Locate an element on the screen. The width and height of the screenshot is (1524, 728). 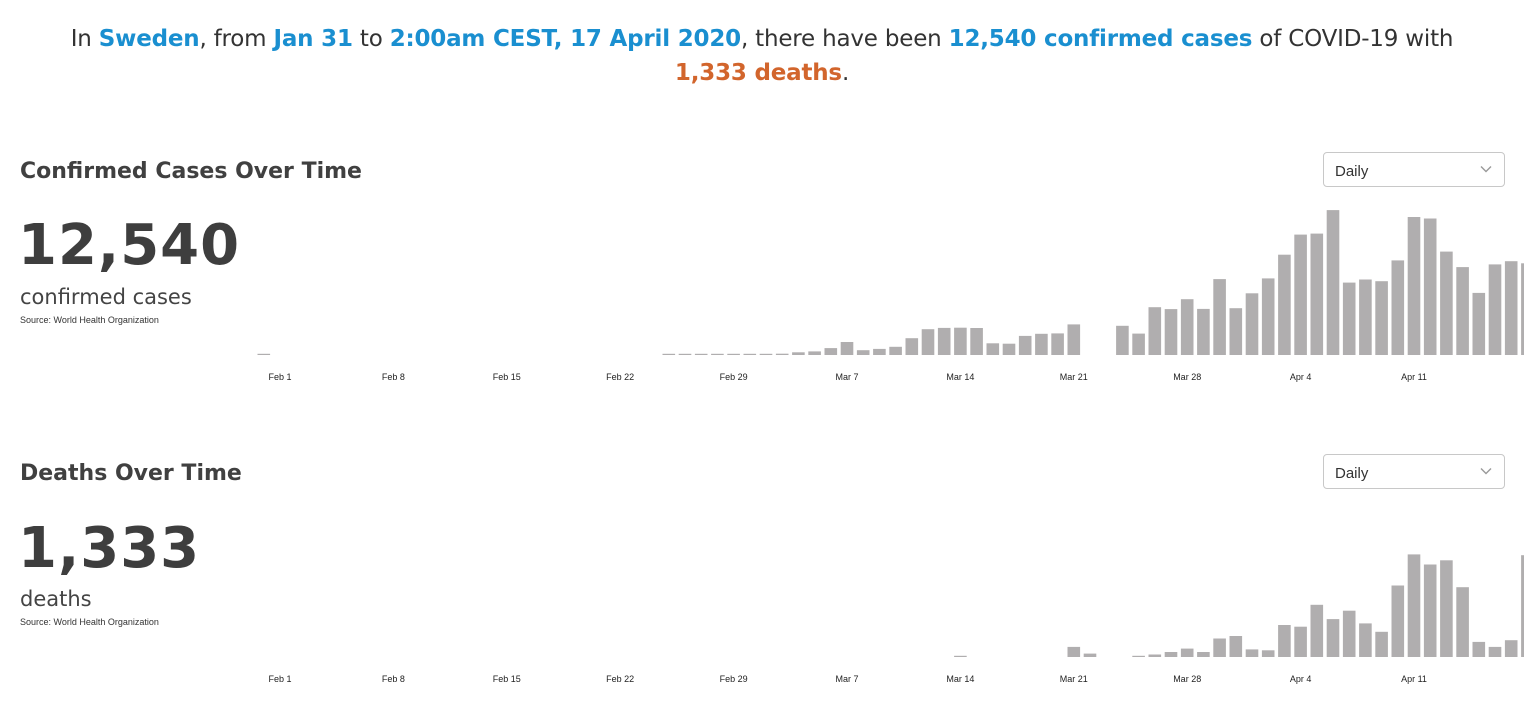
cases-tick-label: Mar 28 is located at coordinates (1187, 377).